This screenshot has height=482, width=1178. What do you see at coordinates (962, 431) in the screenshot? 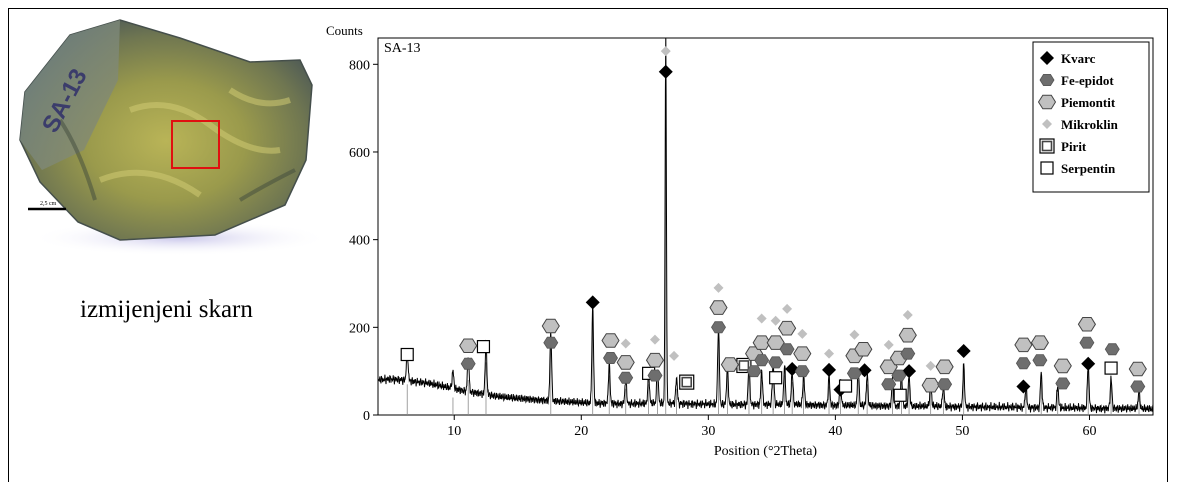
I see `x-tick-label: 50` at bounding box center [962, 431].